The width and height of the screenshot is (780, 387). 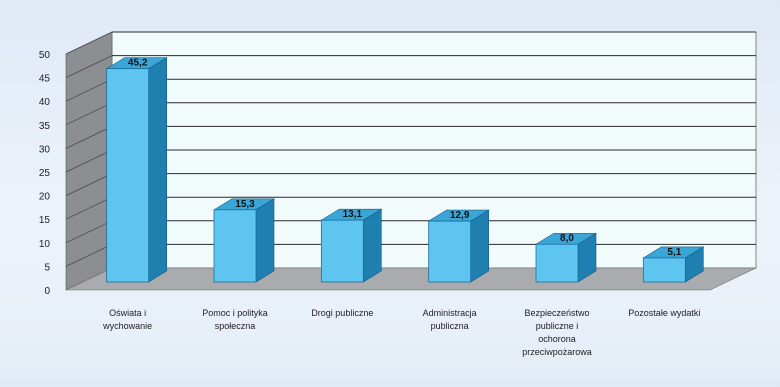 I want to click on x-tick-label: Pozostałe wydatki, so click(x=664, y=313).